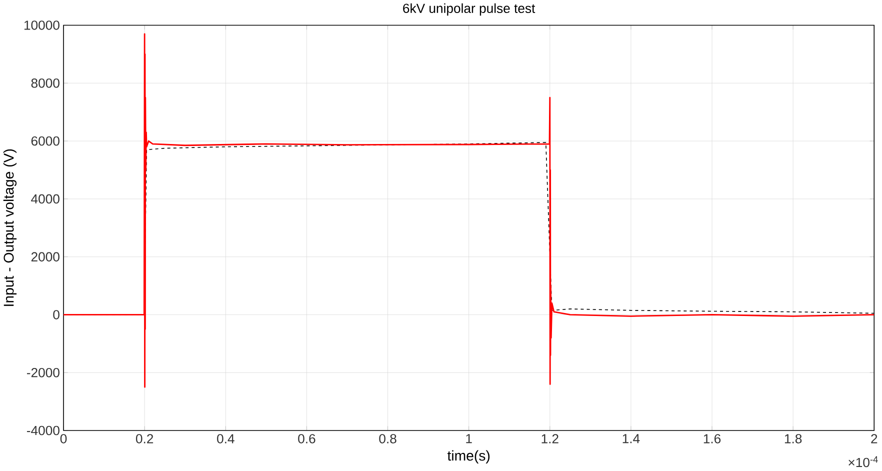 This screenshot has width=882, height=471. Describe the element at coordinates (863, 462) in the screenshot. I see `text: ×10$^{-4}$` at that location.